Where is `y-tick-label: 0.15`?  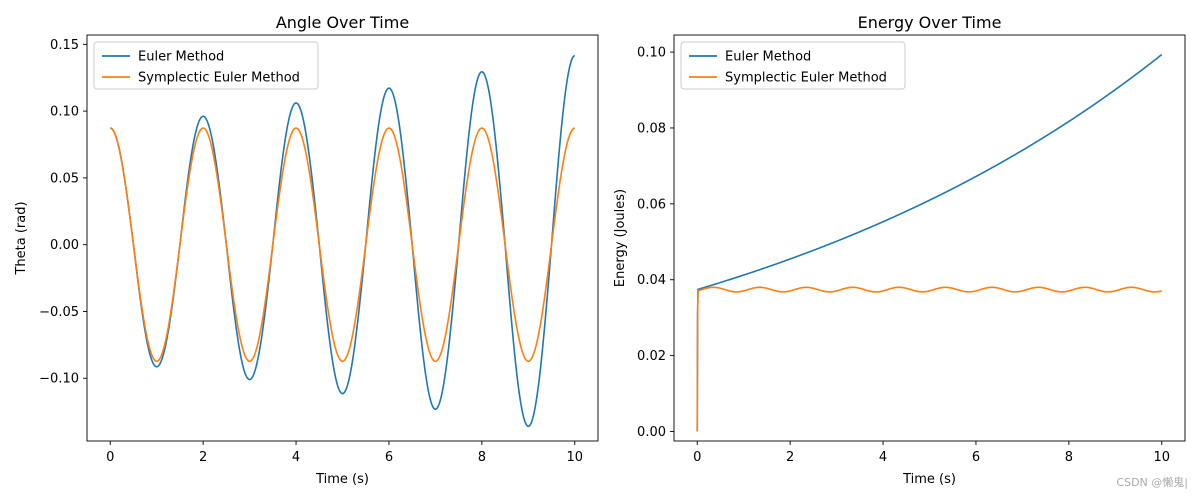 y-tick-label: 0.15 is located at coordinates (64, 45).